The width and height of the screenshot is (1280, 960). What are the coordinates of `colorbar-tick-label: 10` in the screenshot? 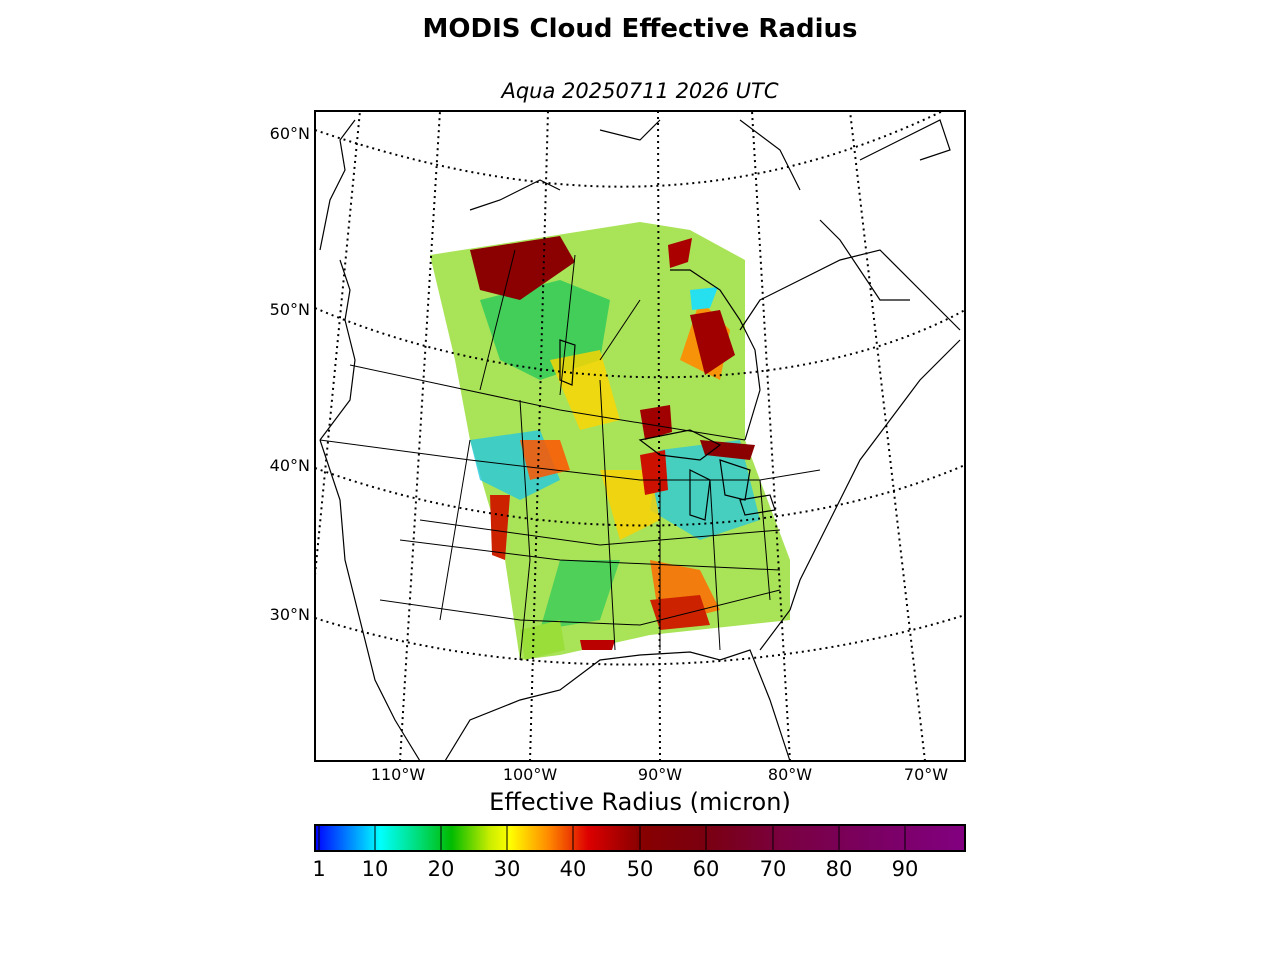 It's located at (375, 869).